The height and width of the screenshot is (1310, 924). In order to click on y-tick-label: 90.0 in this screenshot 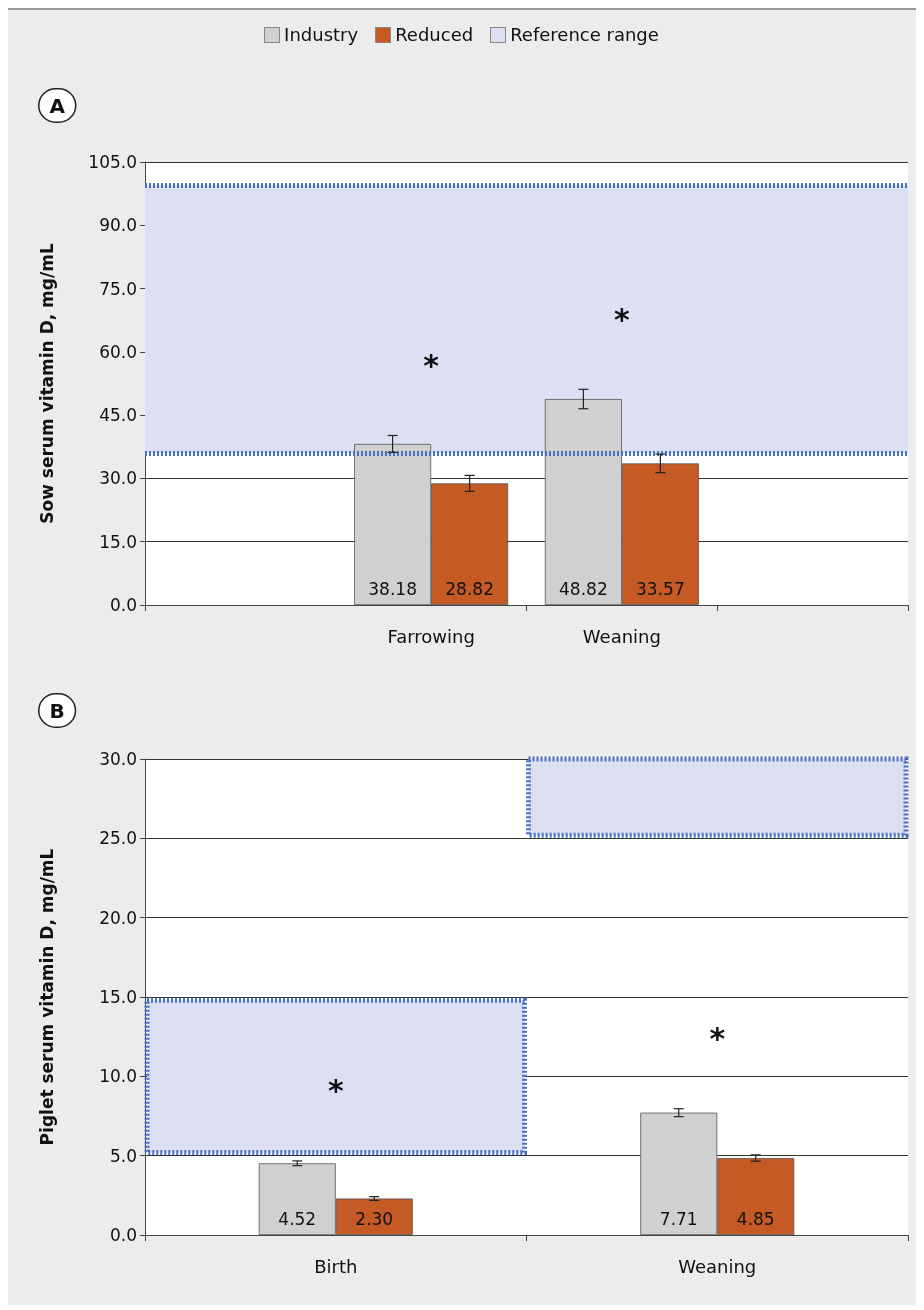, I will do `click(118, 225)`.